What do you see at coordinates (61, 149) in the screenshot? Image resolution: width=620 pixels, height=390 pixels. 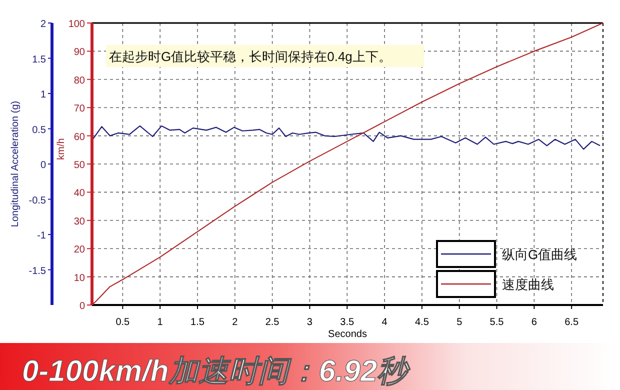 I see `y-axis-title: km/h` at bounding box center [61, 149].